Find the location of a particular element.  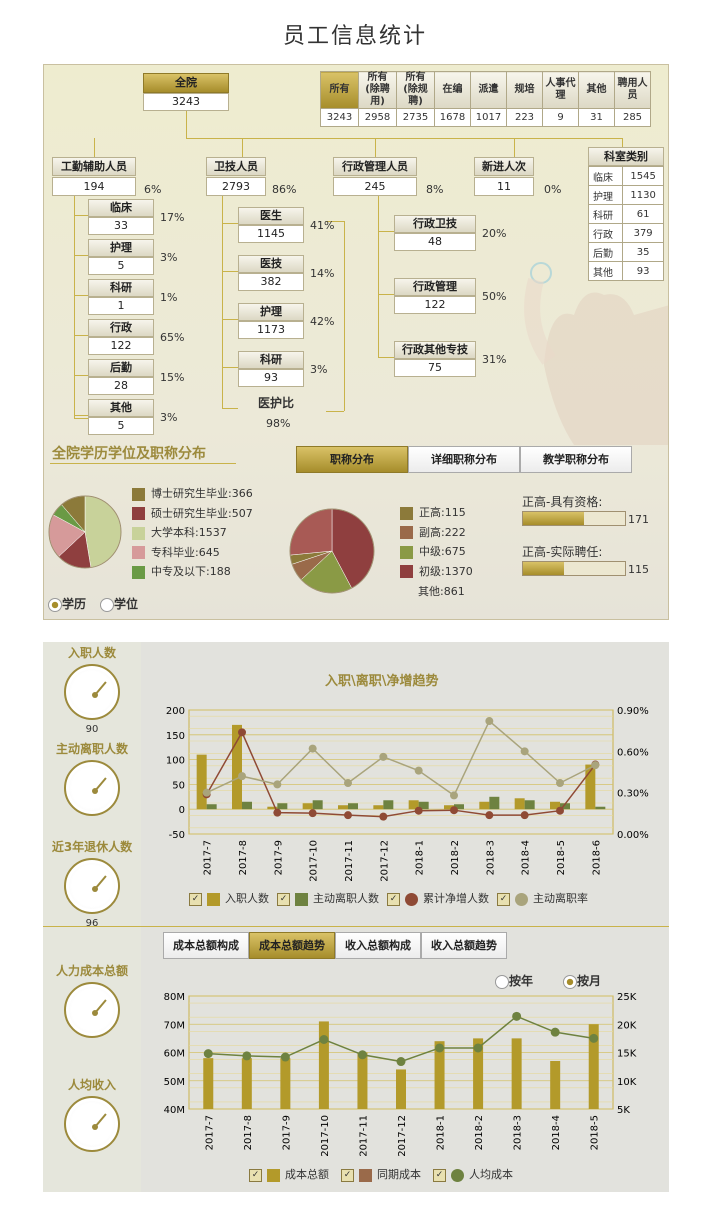

y-tick: 60M is located at coordinates (174, 1054).